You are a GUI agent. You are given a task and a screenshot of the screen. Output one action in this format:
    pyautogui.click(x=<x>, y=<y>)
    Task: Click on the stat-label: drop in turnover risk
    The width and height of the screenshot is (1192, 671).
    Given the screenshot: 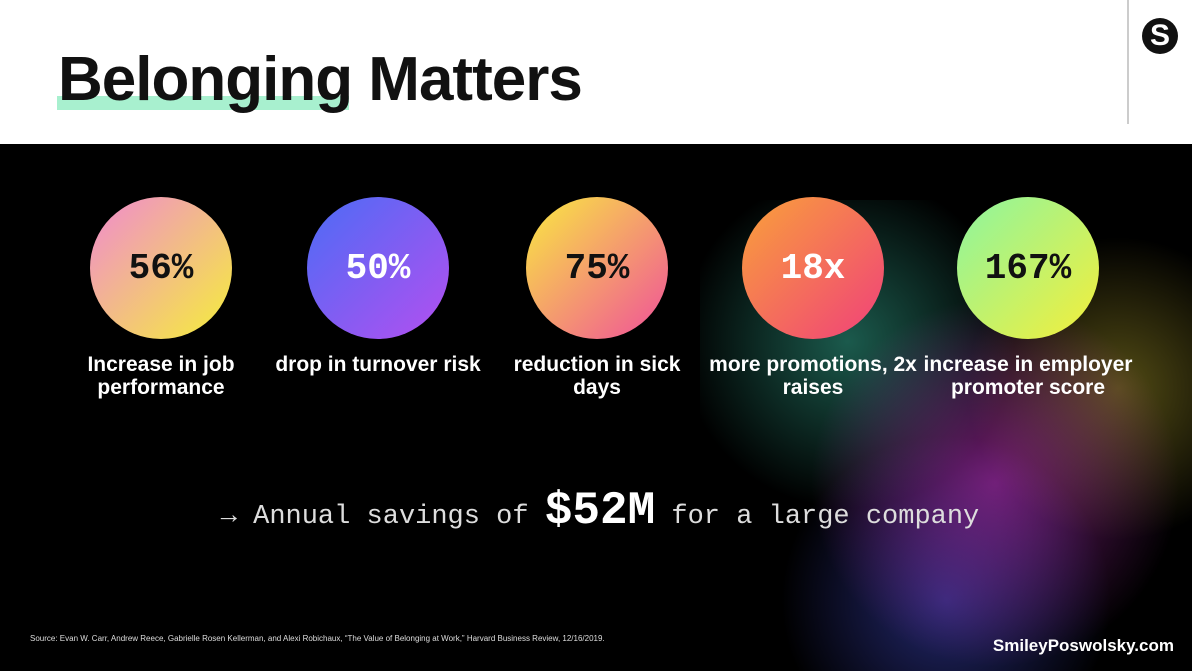 What is the action you would take?
    pyautogui.click(x=378, y=364)
    